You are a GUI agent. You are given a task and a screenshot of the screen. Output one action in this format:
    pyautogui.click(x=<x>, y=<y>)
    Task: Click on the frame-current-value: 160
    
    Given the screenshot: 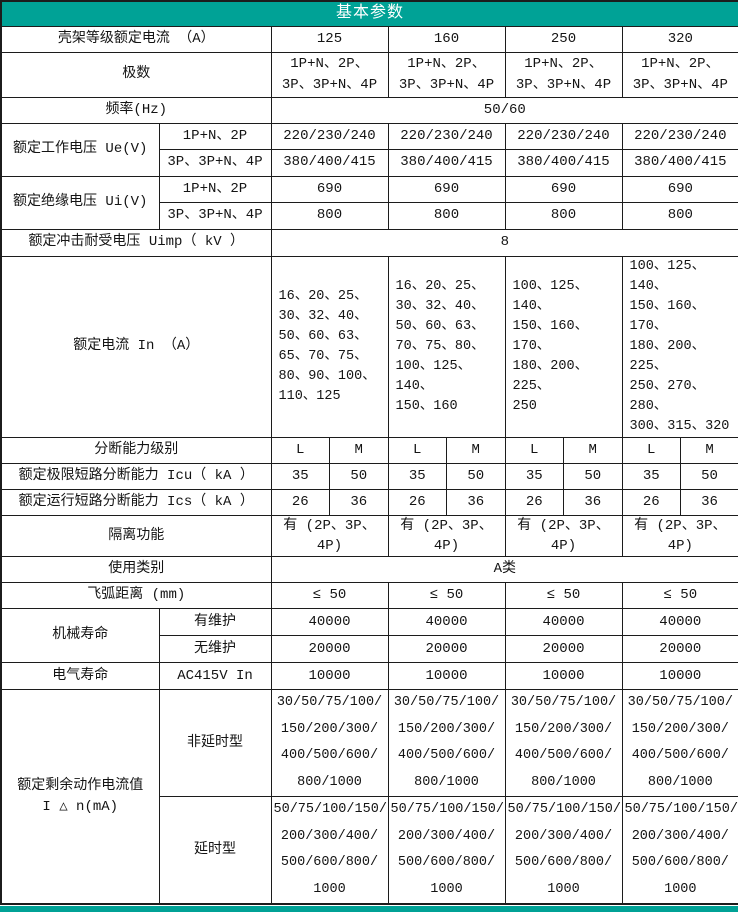 What is the action you would take?
    pyautogui.click(x=446, y=39)
    